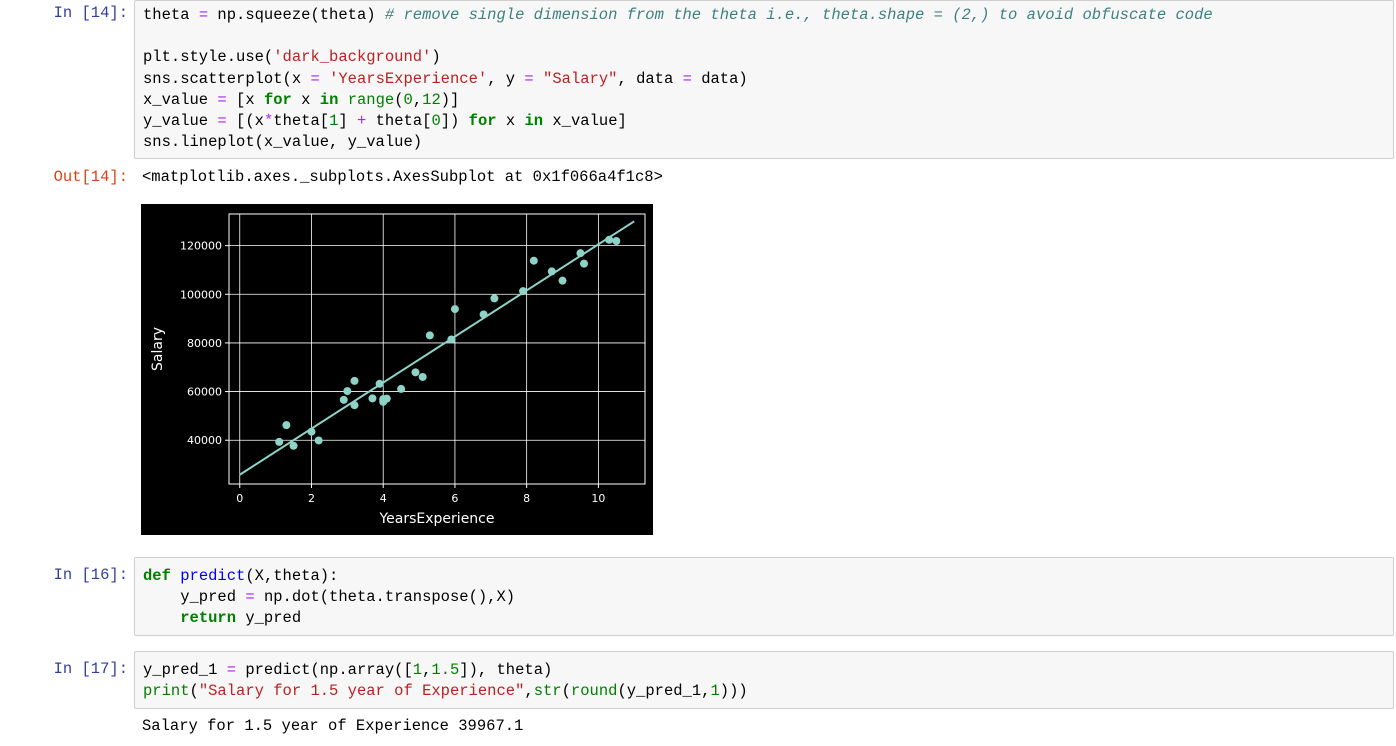 Image resolution: width=1396 pixels, height=746 pixels. I want to click on cell-14-prompt: In [14]:, so click(90, 13).